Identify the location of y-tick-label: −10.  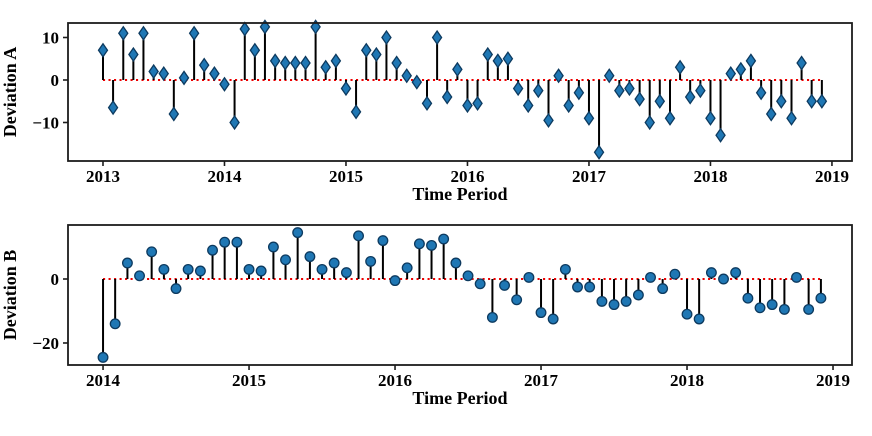
(45, 122).